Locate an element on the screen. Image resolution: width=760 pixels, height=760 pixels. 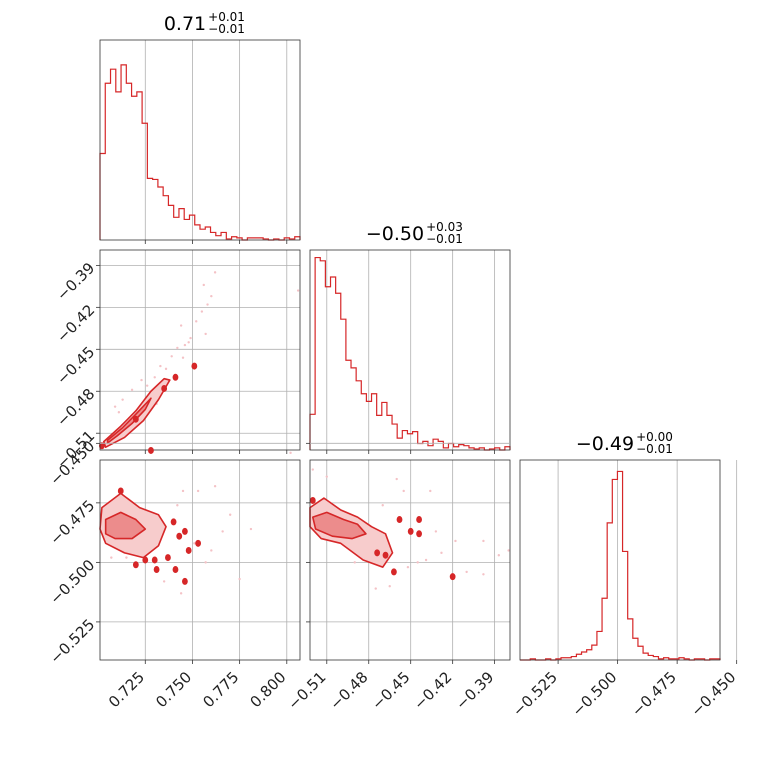
x-tick-label: 0.750 is located at coordinates (173, 689).